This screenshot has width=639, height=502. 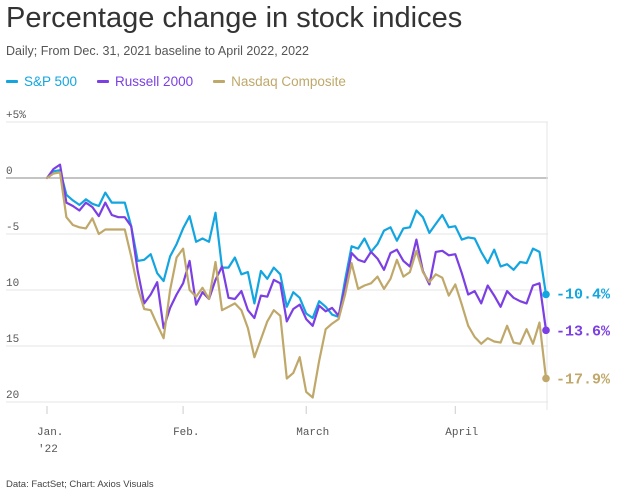 I want to click on end-label-russell-2000: -13.6%, so click(x=583, y=331).